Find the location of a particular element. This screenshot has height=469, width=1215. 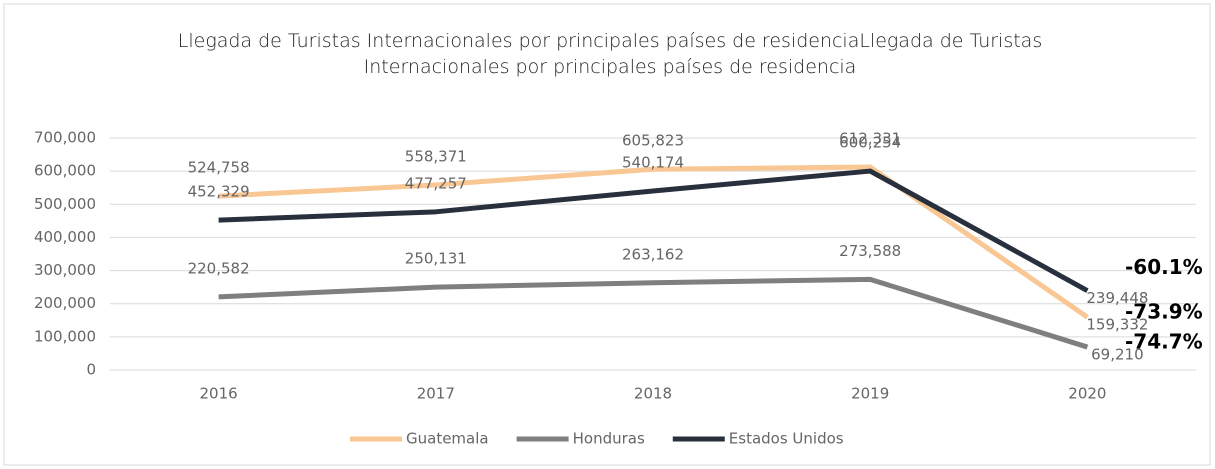

x-tick-label: 2017 is located at coordinates (436, 394).